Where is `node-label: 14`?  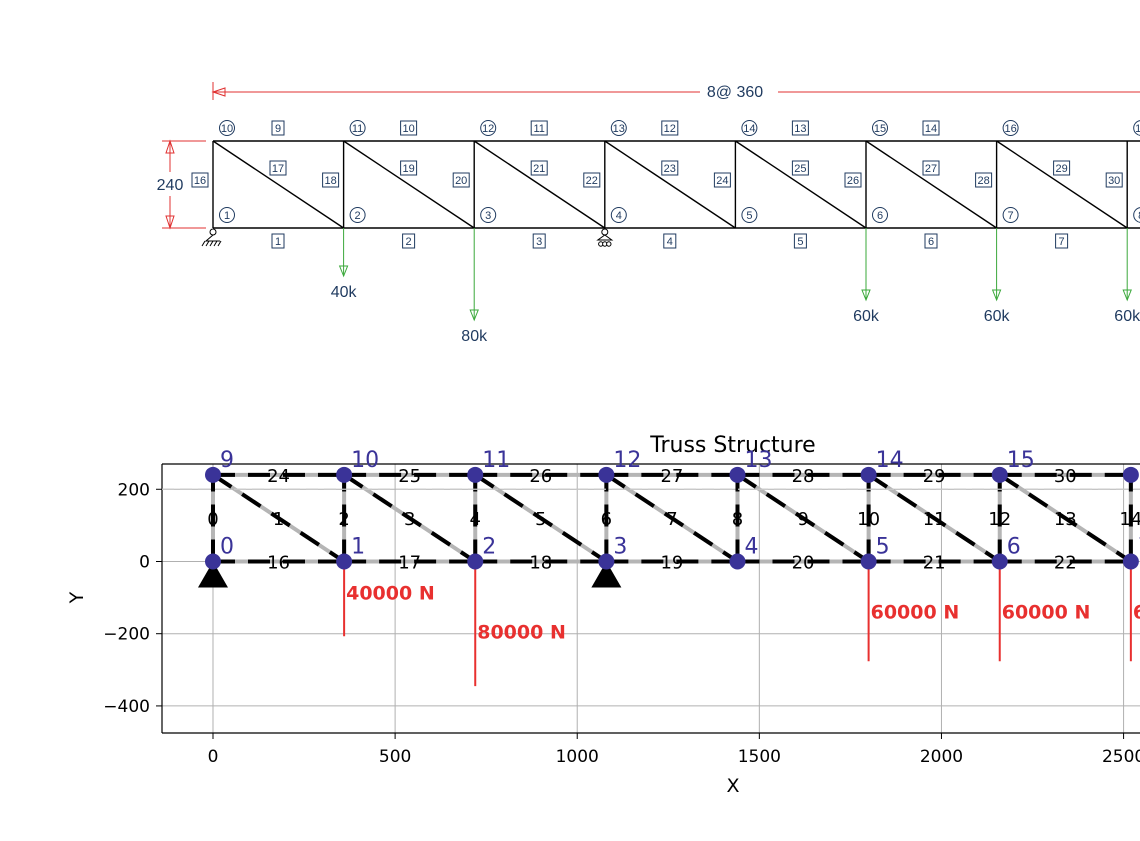 node-label: 14 is located at coordinates (890, 460).